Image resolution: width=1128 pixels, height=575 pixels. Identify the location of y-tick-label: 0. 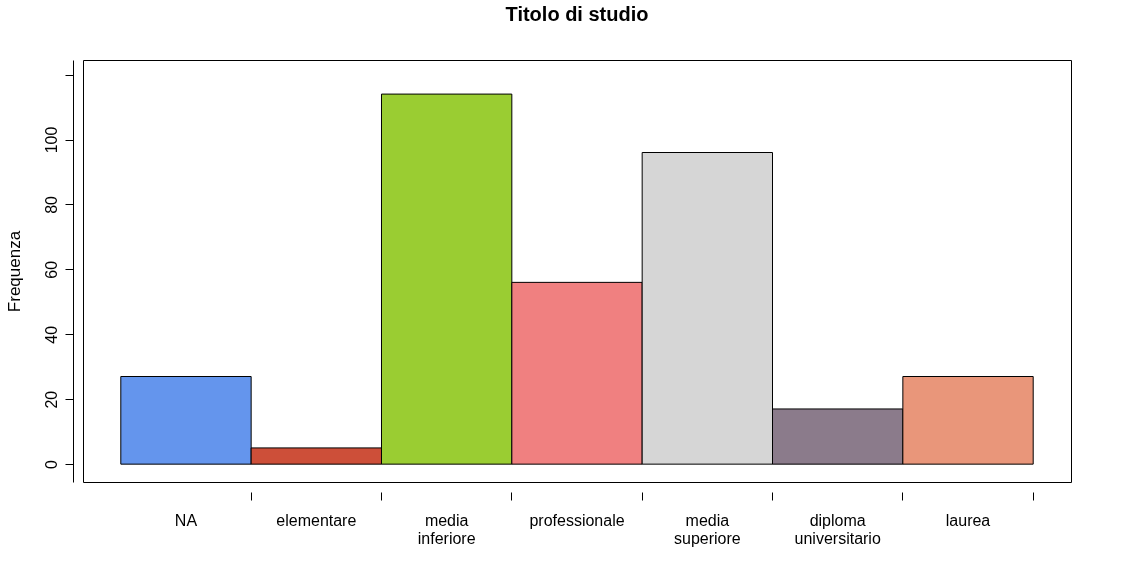
(51, 465).